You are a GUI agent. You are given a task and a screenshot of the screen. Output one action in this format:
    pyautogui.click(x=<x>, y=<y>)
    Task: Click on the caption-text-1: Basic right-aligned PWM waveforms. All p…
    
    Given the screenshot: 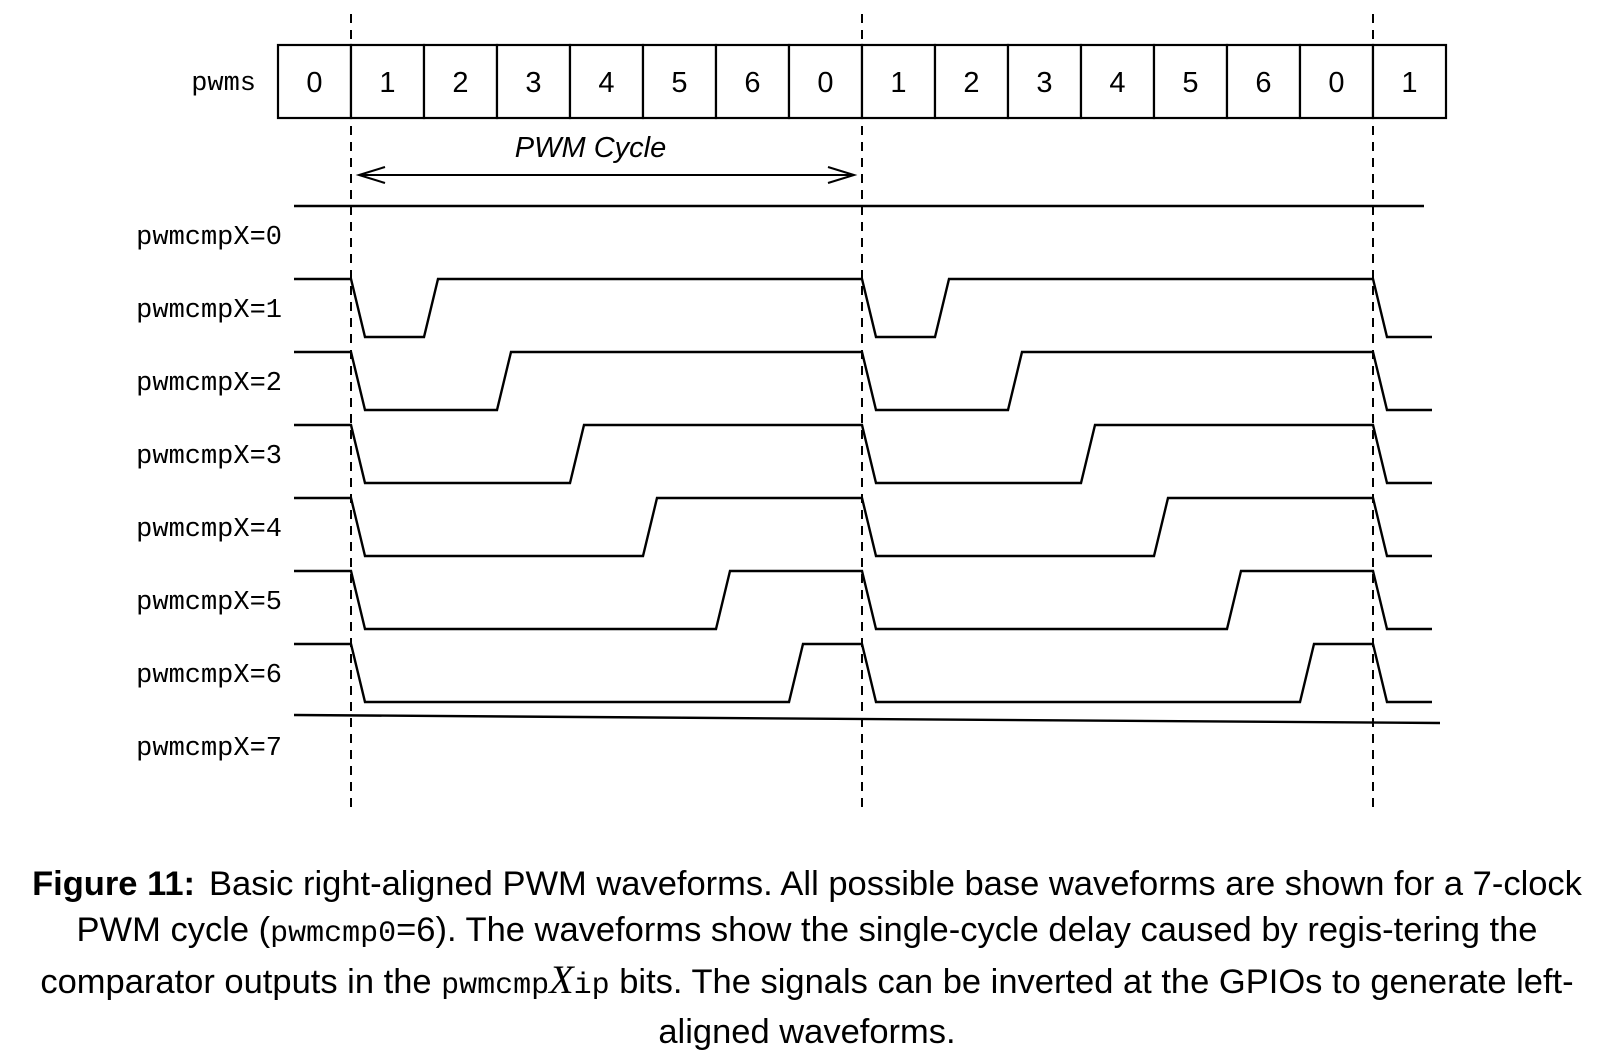 What is the action you would take?
    pyautogui.click(x=829, y=907)
    